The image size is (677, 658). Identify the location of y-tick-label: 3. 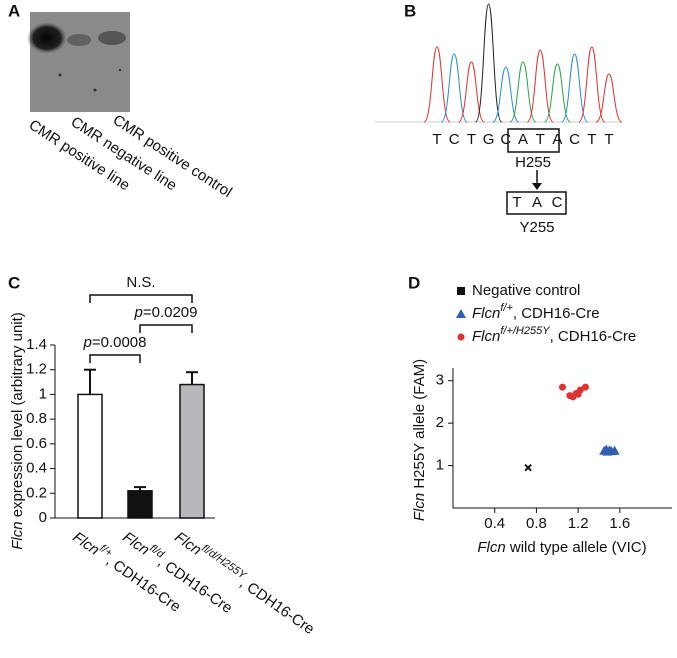
(440, 380).